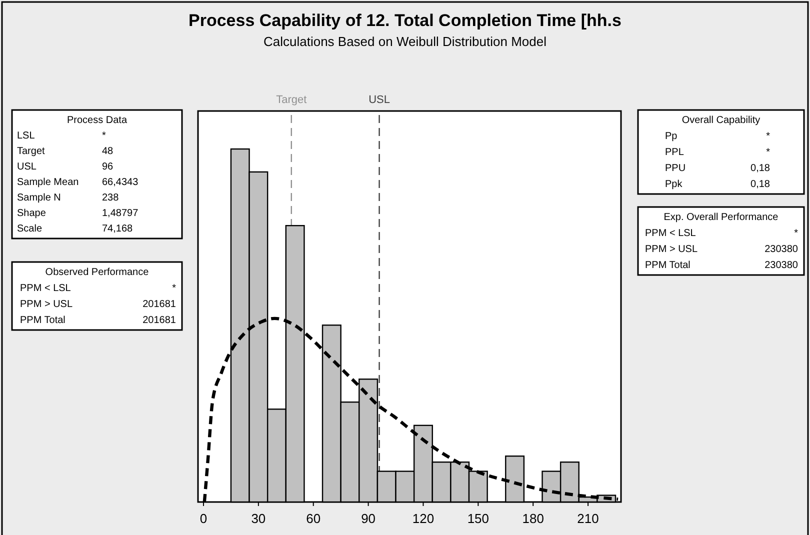  Describe the element at coordinates (39, 198) in the screenshot. I see `text: Sample N` at that location.